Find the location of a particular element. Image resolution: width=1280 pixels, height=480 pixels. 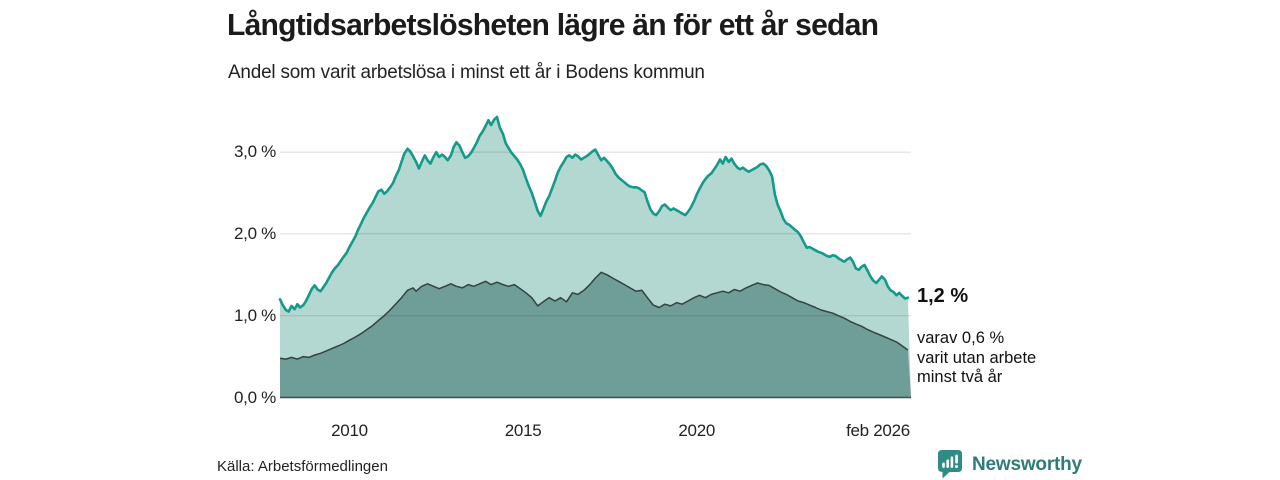

x-axis-tick-label: 2010 is located at coordinates (349, 430).